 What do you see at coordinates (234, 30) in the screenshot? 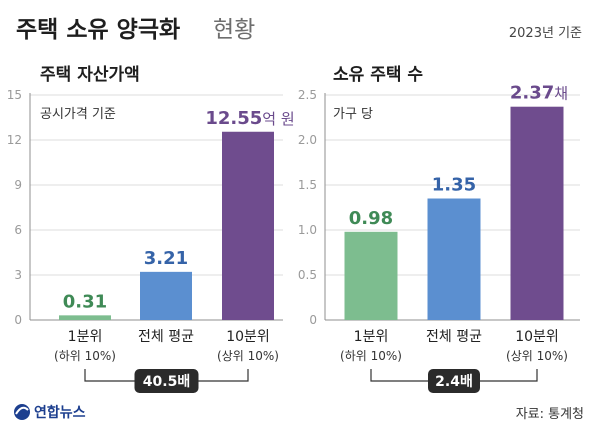
I see `page-subtitle: 현황` at bounding box center [234, 30].